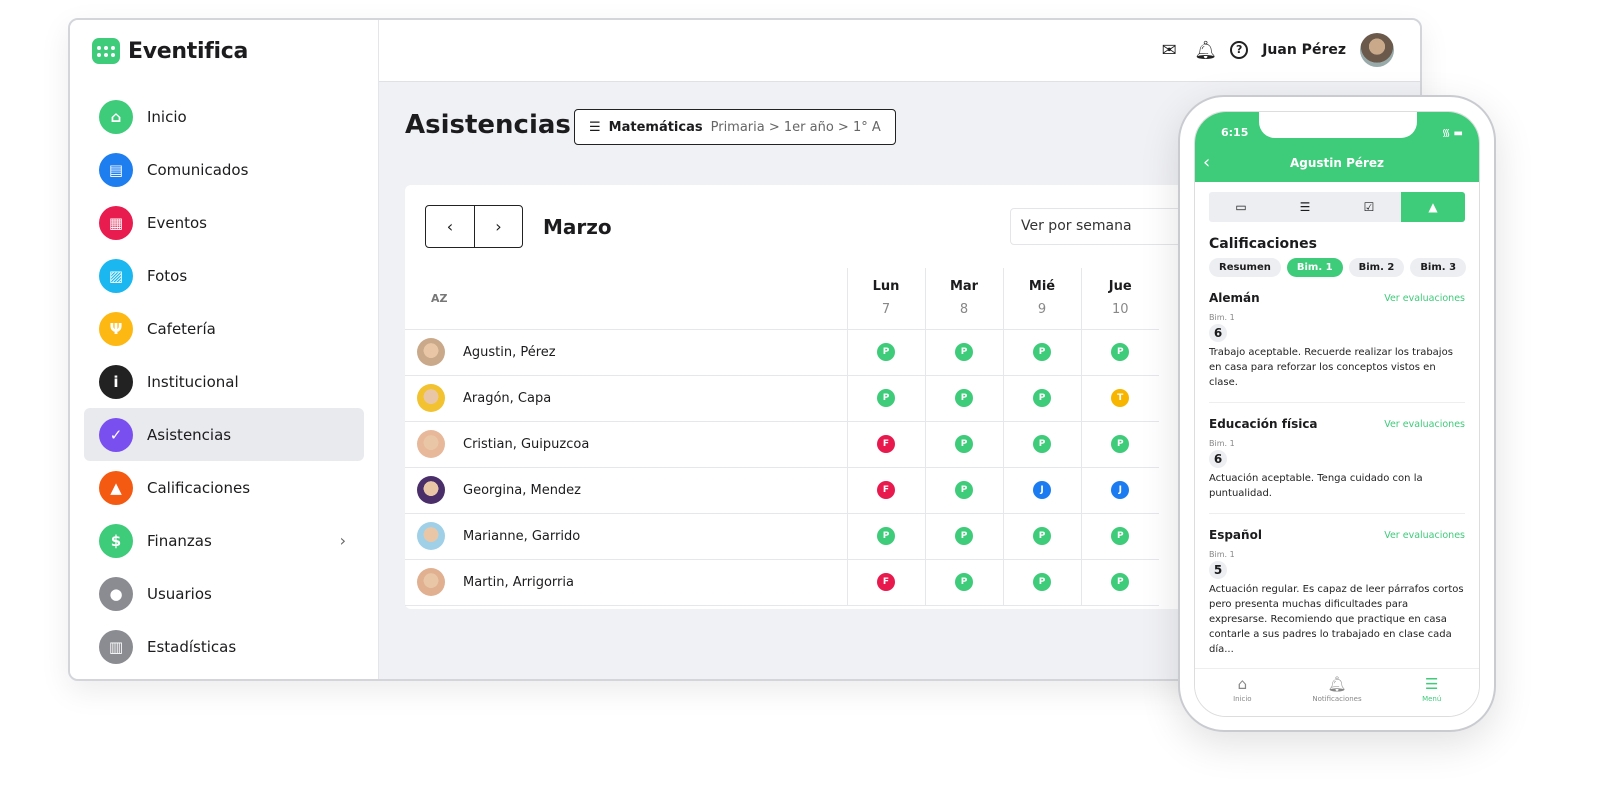  What do you see at coordinates (224, 169) in the screenshot?
I see `sidebar-item-1: ▤ Comunicados` at bounding box center [224, 169].